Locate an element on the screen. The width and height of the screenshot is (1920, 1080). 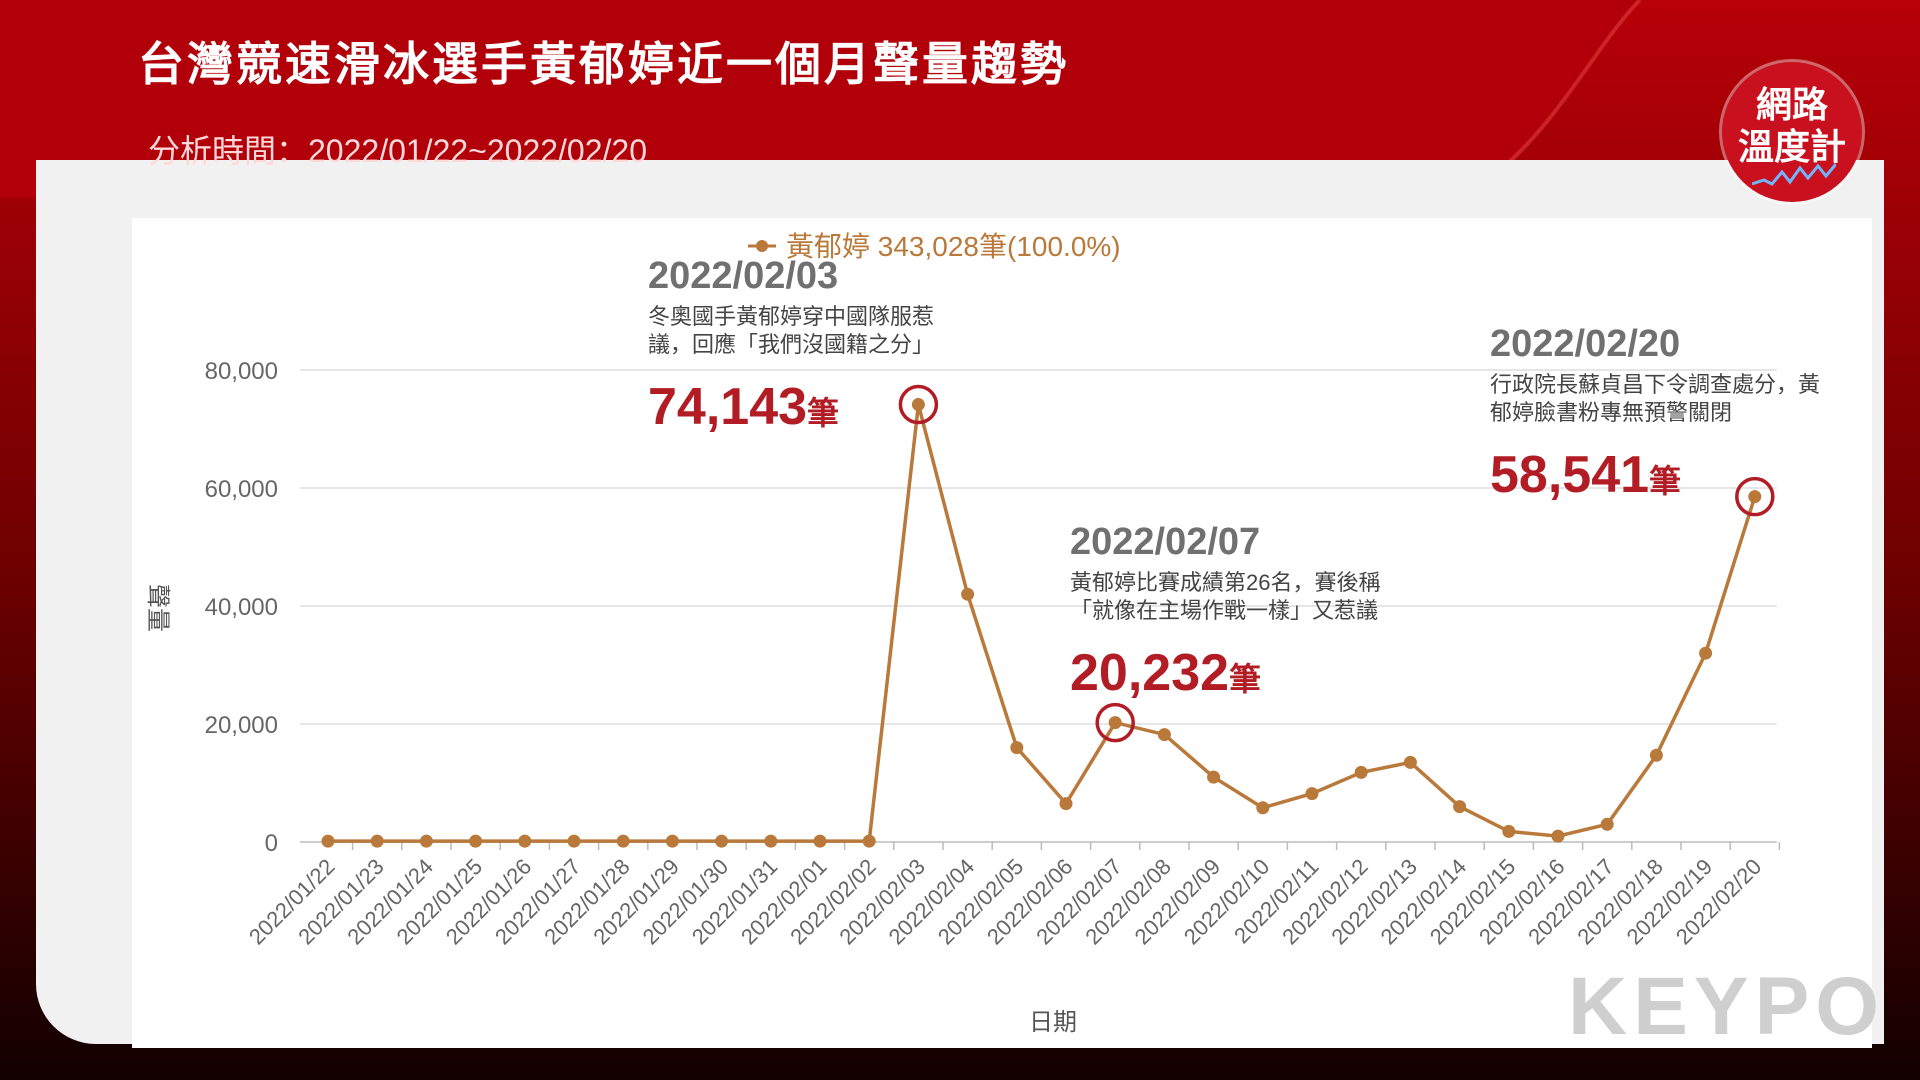
annotation-date: 2022/02/07 is located at coordinates (1165, 542).